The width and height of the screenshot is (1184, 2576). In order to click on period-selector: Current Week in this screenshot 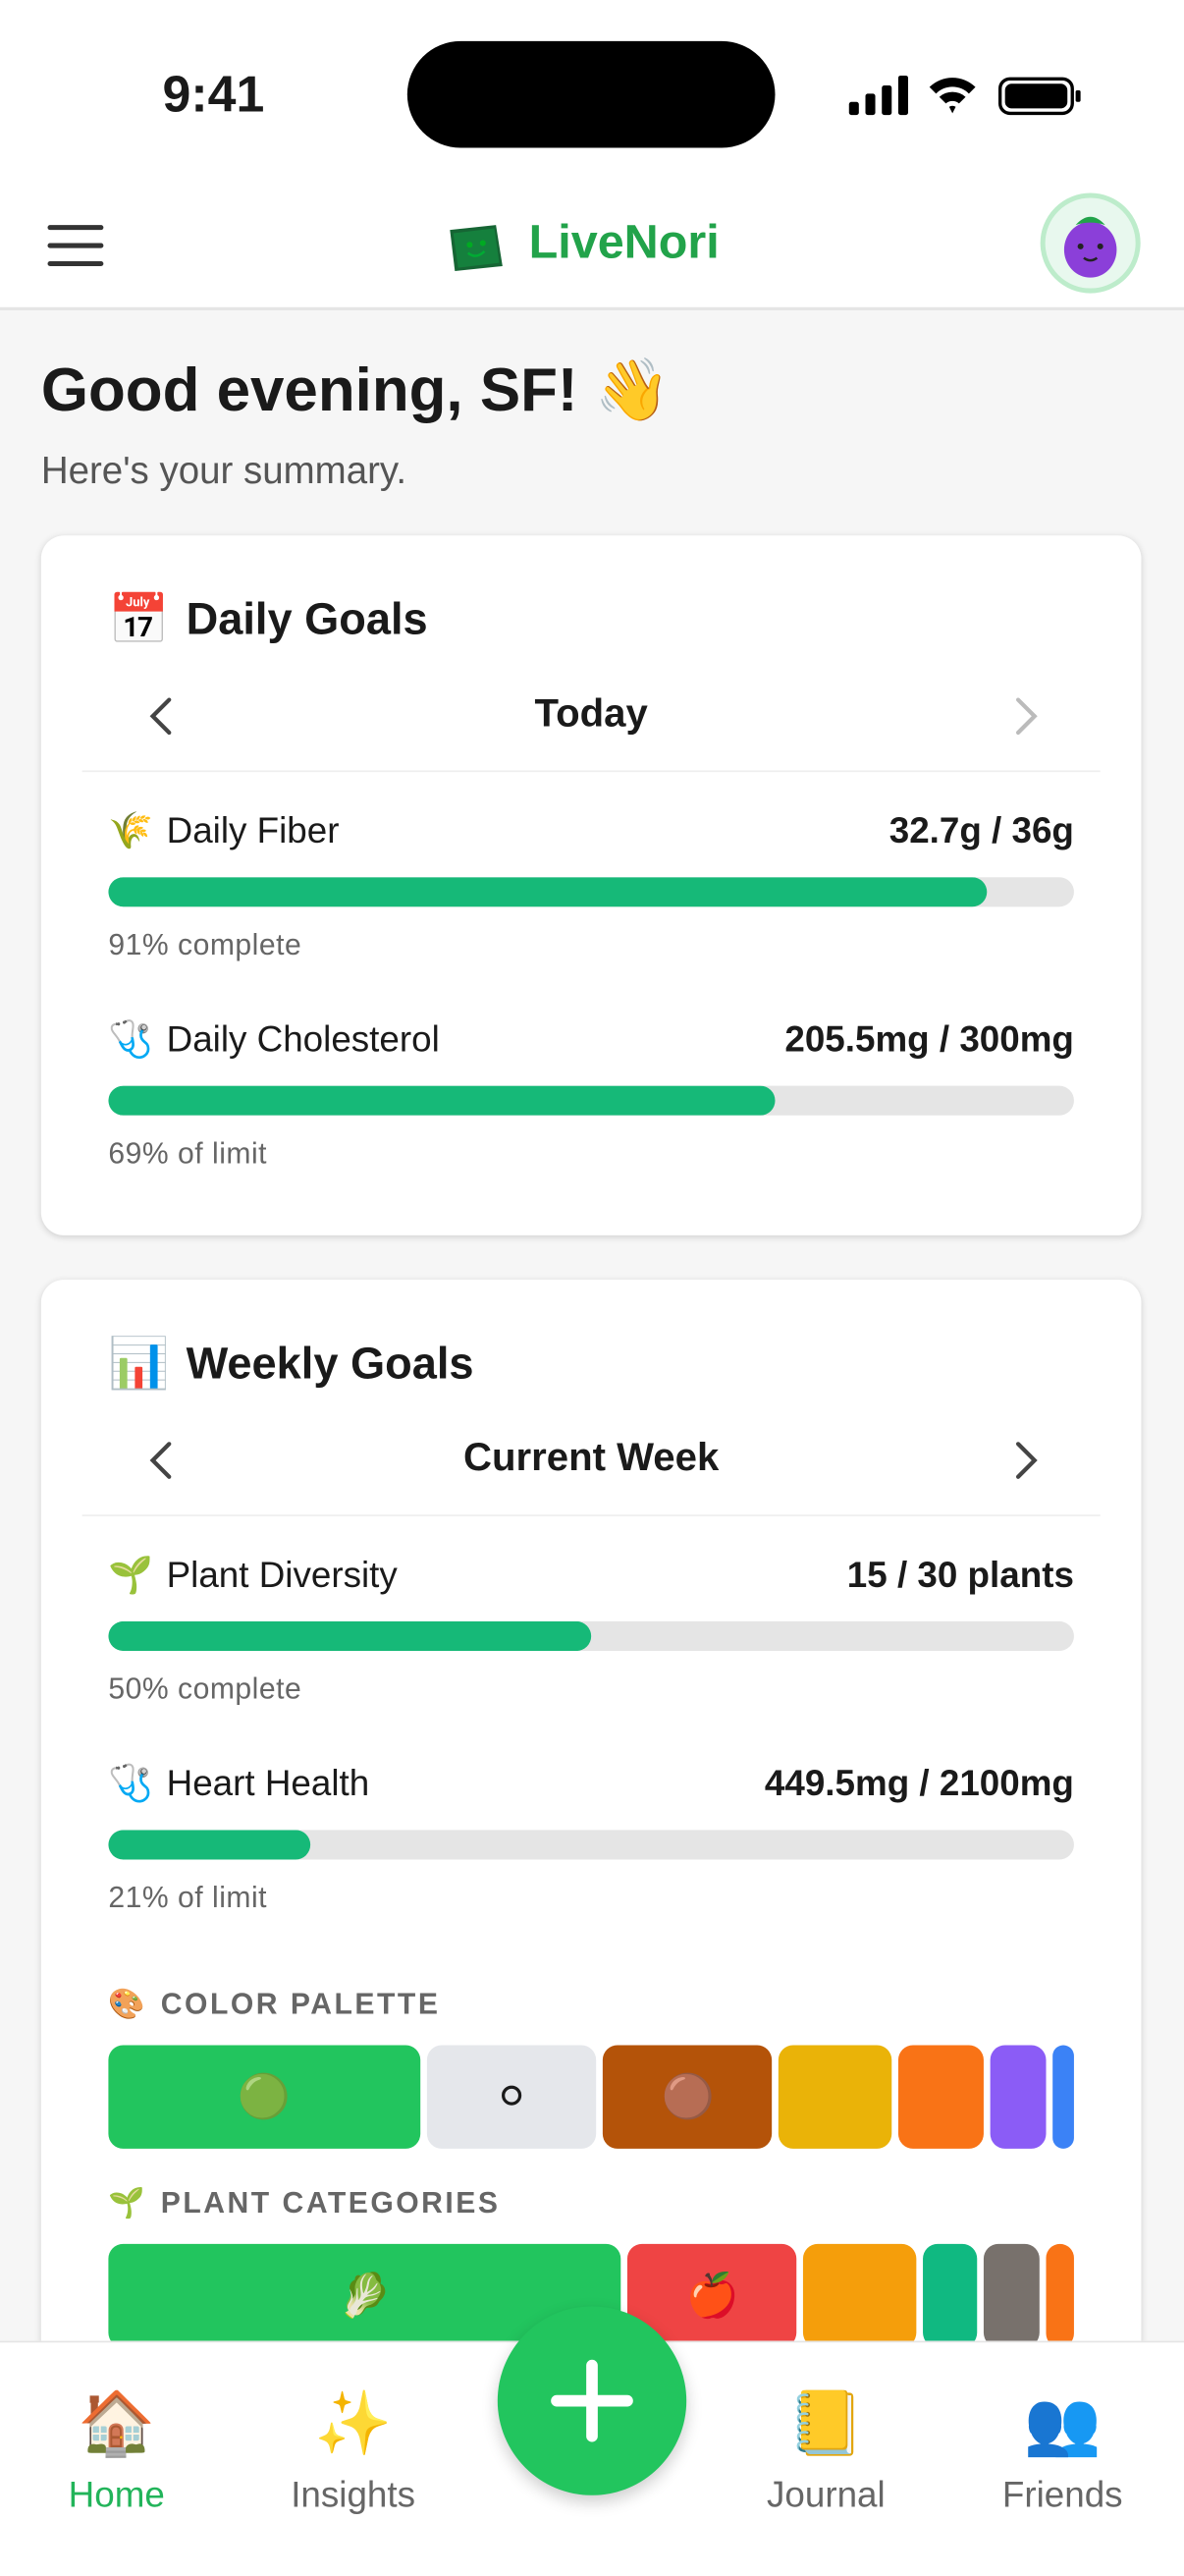, I will do `click(591, 1461)`.